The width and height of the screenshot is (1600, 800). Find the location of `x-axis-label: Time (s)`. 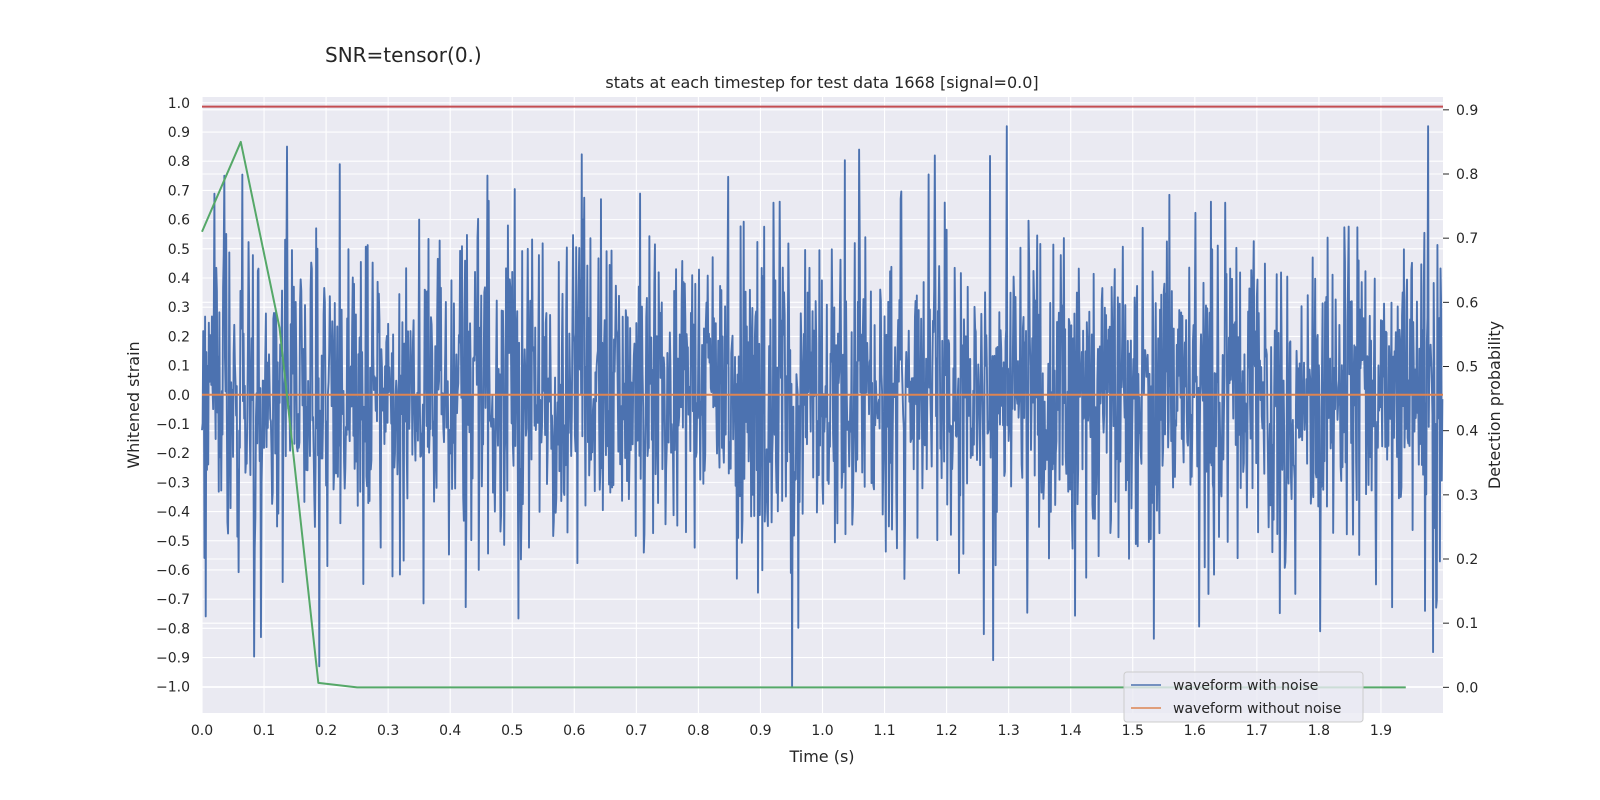

x-axis-label: Time (s) is located at coordinates (821, 756).